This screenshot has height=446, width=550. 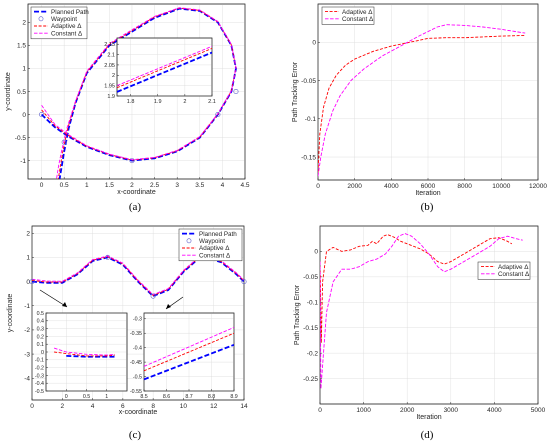 I want to click on panel-a-inset-frame, so click(x=164, y=67).